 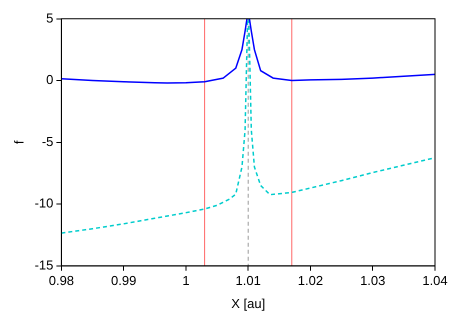 I want to click on x-tick-label: 0.98, so click(x=61, y=280).